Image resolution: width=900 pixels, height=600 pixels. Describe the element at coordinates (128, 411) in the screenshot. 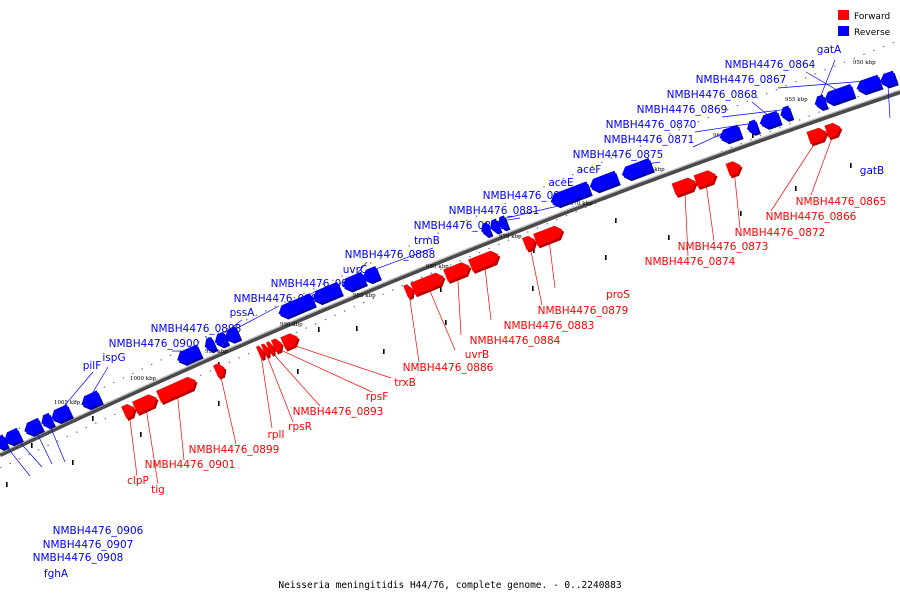

I see `gene-arrow-clpp` at that location.